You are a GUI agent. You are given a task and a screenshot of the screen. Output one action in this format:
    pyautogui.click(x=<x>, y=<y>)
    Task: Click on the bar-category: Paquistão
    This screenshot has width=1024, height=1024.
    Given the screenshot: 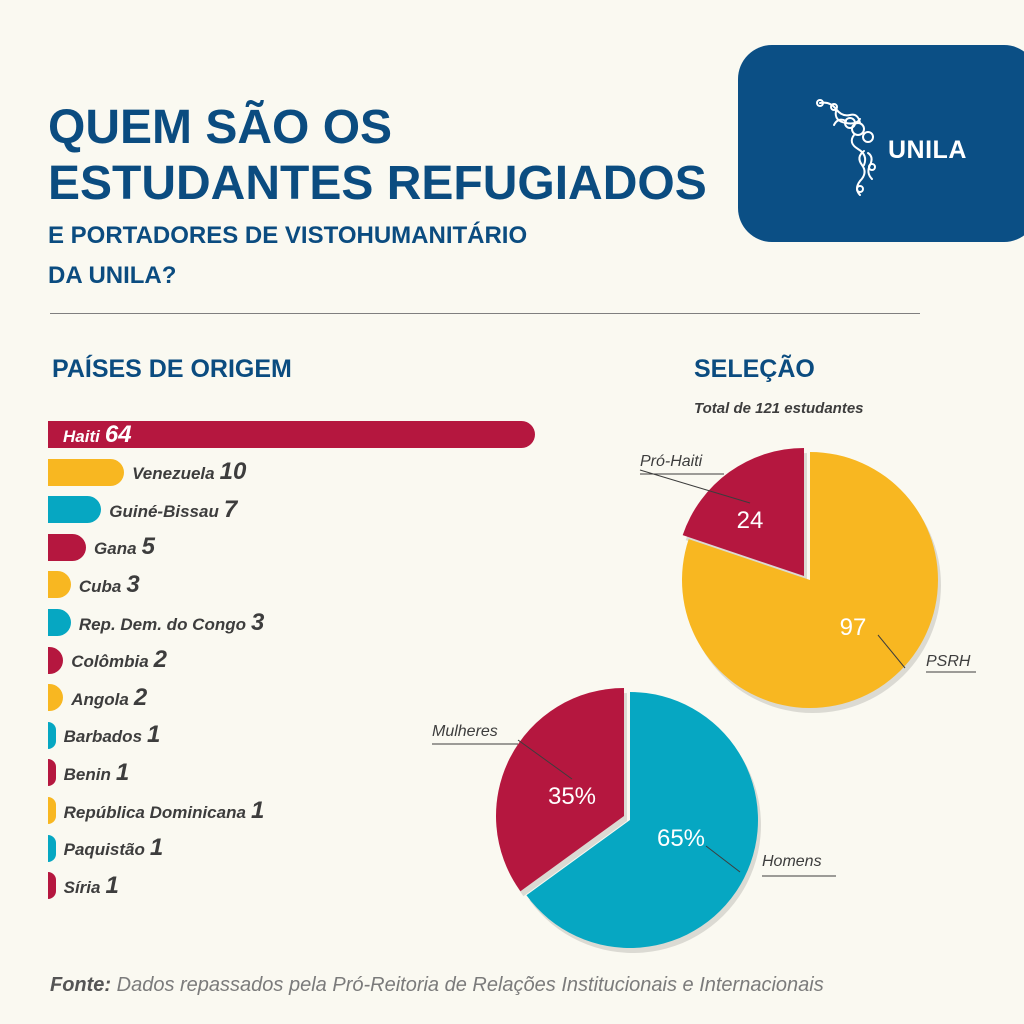 What is the action you would take?
    pyautogui.click(x=104, y=850)
    